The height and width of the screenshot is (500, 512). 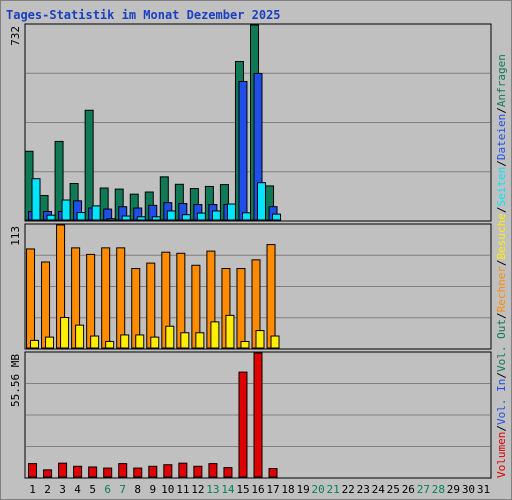 I want to click on x-label-day-16: 16, so click(x=257, y=489).